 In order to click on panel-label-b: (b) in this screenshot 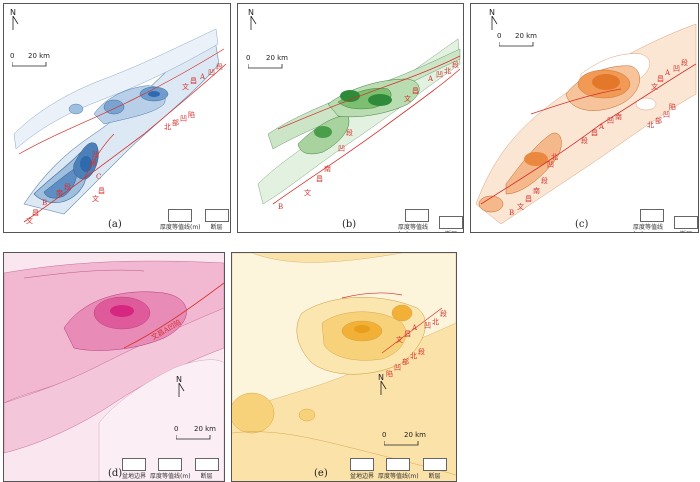, I will do `click(349, 224)`.